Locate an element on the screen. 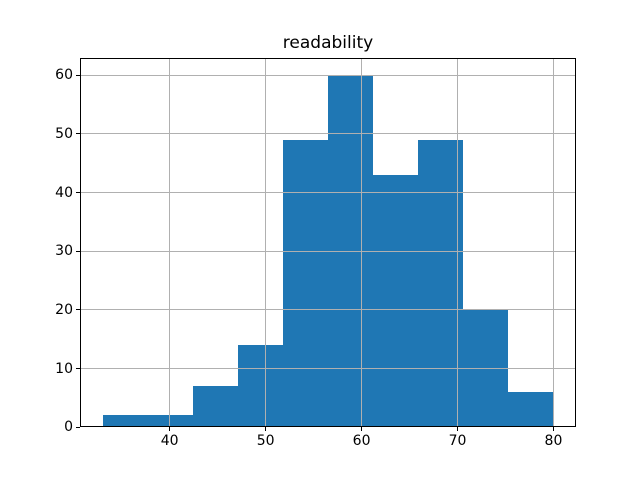  y-tick-label: 20 is located at coordinates (64, 309).